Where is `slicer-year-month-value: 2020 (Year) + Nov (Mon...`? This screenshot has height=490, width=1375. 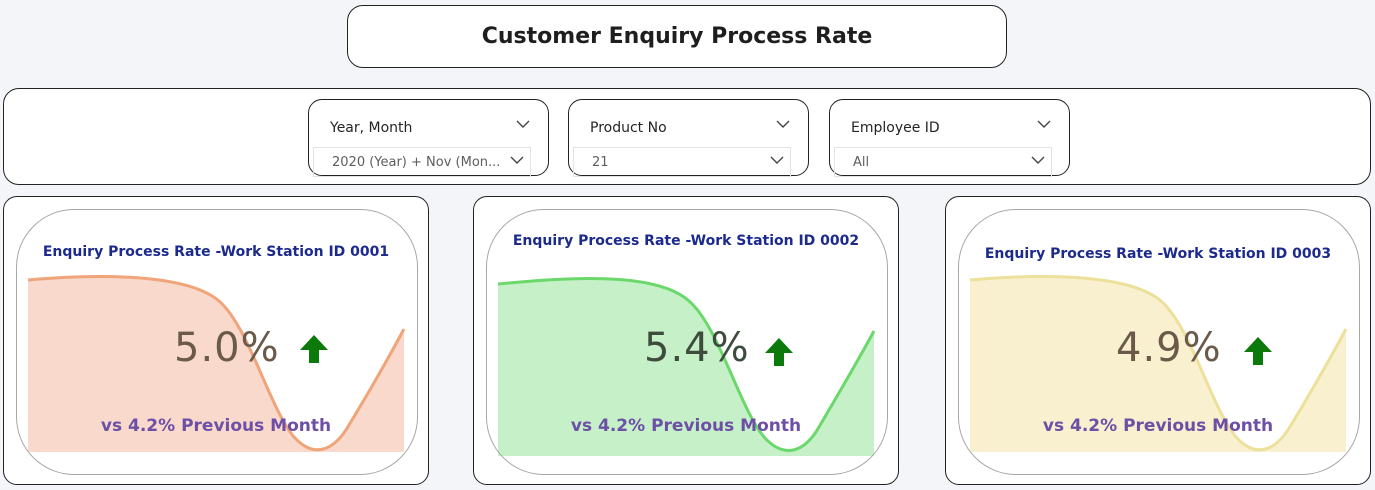 slicer-year-month-value: 2020 (Year) + Nov (Mon... is located at coordinates (416, 162).